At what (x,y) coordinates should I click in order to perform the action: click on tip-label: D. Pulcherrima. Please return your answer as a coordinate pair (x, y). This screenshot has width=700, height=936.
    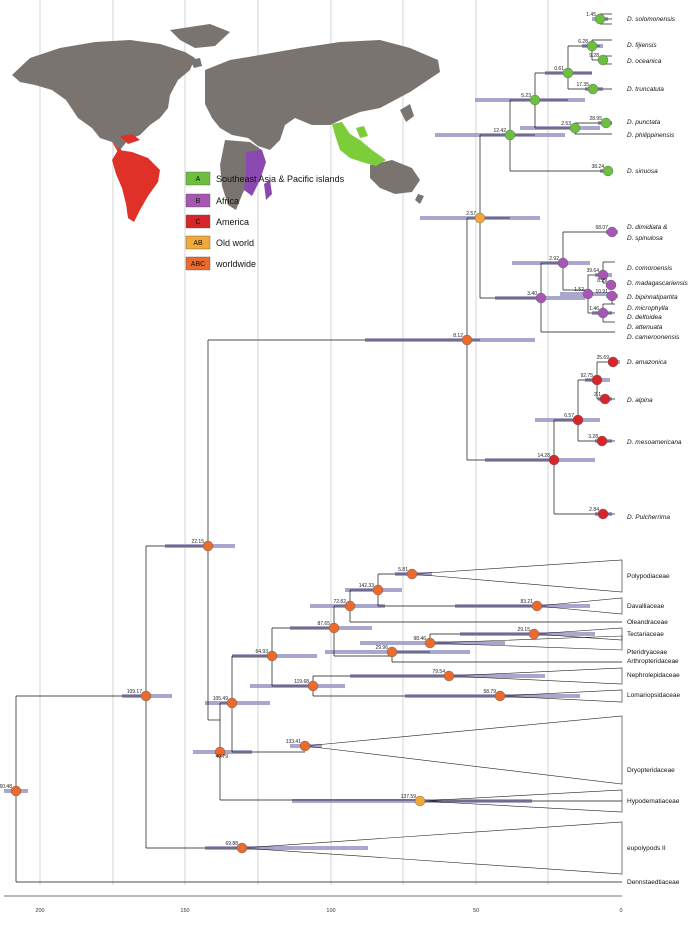
    Looking at the image, I should click on (648, 517).